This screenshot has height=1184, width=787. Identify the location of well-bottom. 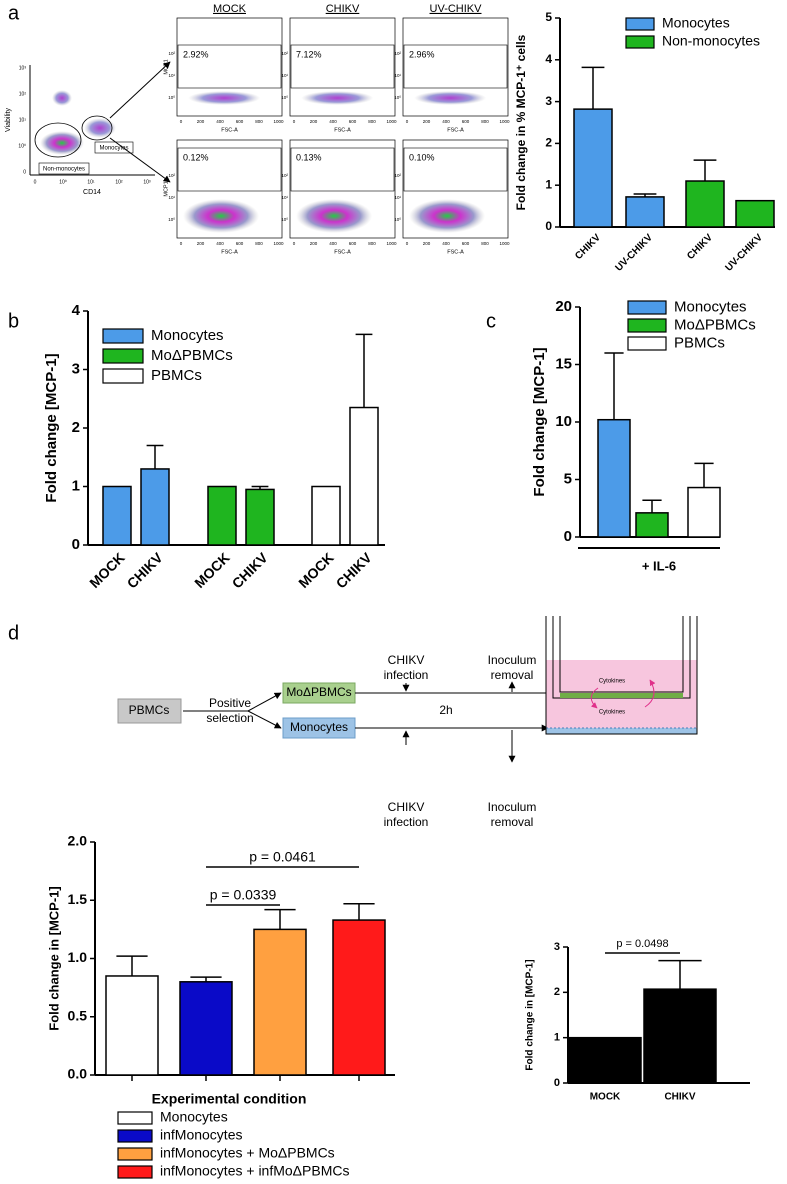
(621, 731).